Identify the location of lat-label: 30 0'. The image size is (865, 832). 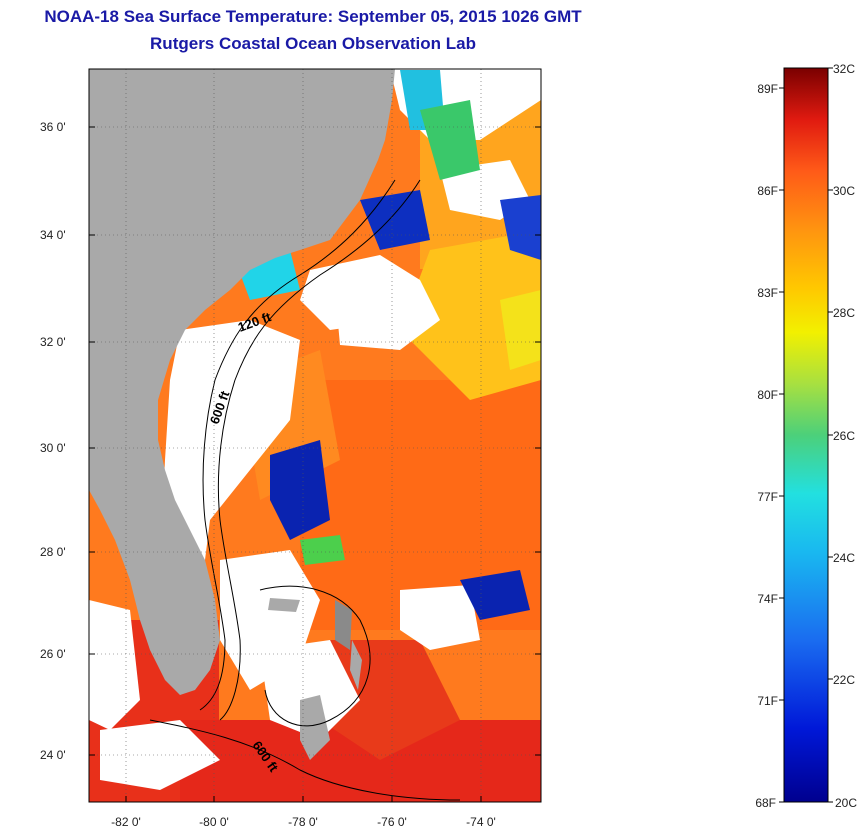
(53, 448).